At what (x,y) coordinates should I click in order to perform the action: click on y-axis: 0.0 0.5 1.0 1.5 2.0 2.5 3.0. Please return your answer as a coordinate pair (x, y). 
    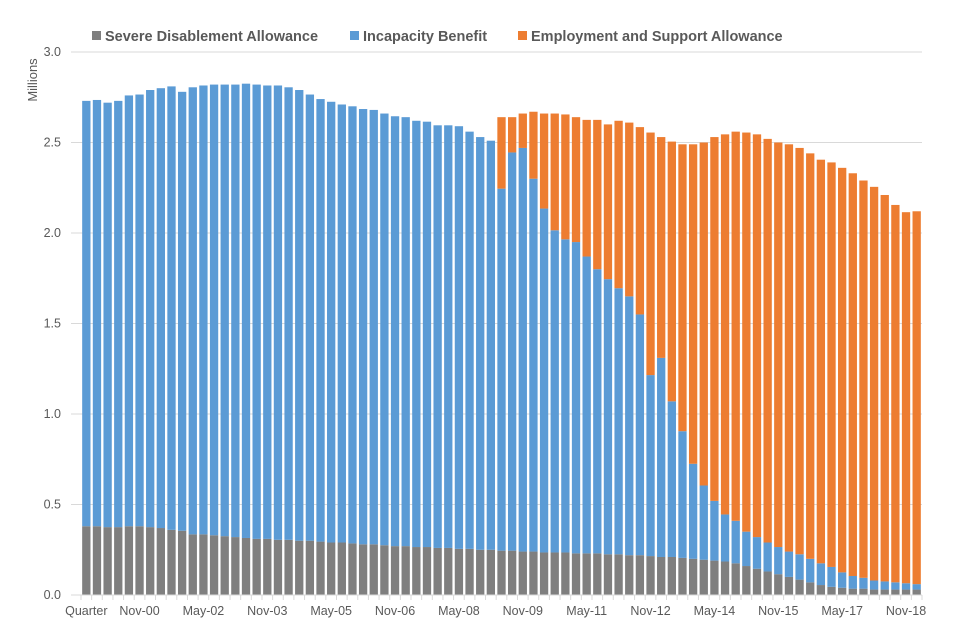
    Looking at the image, I should click on (52, 323).